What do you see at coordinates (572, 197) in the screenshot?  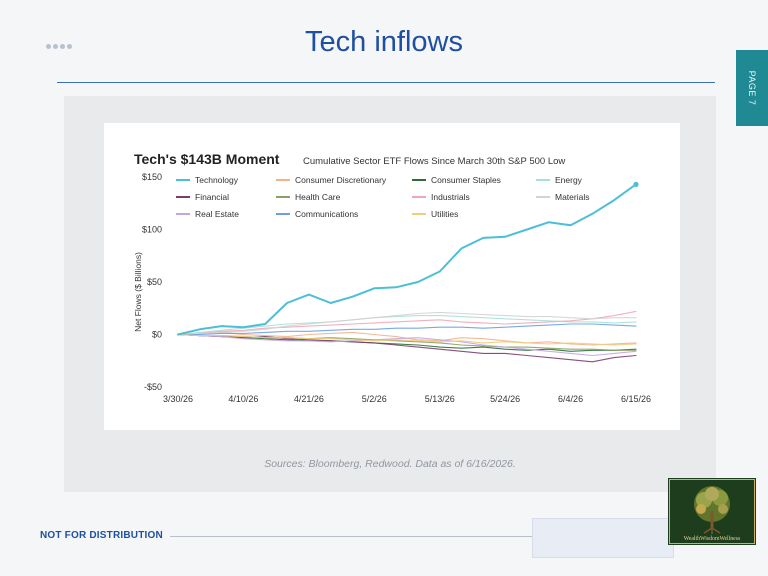 I see `legend-label: Materials` at bounding box center [572, 197].